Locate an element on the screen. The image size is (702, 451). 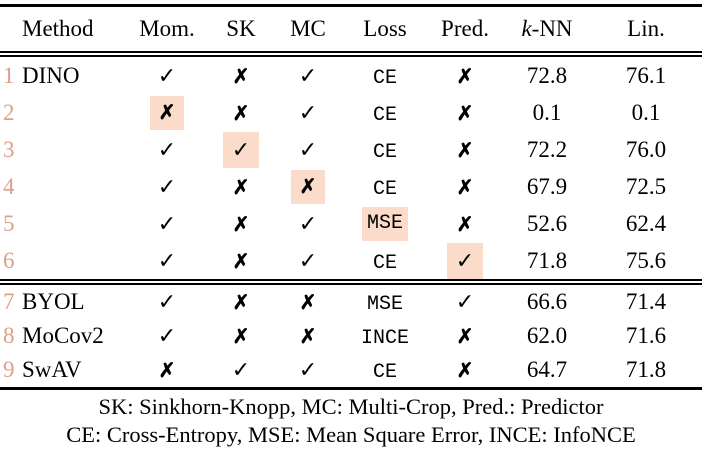
table-row: 3 ✓ ✓ ✓ CE ✗ 72.2 76.0 is located at coordinates (351, 149).